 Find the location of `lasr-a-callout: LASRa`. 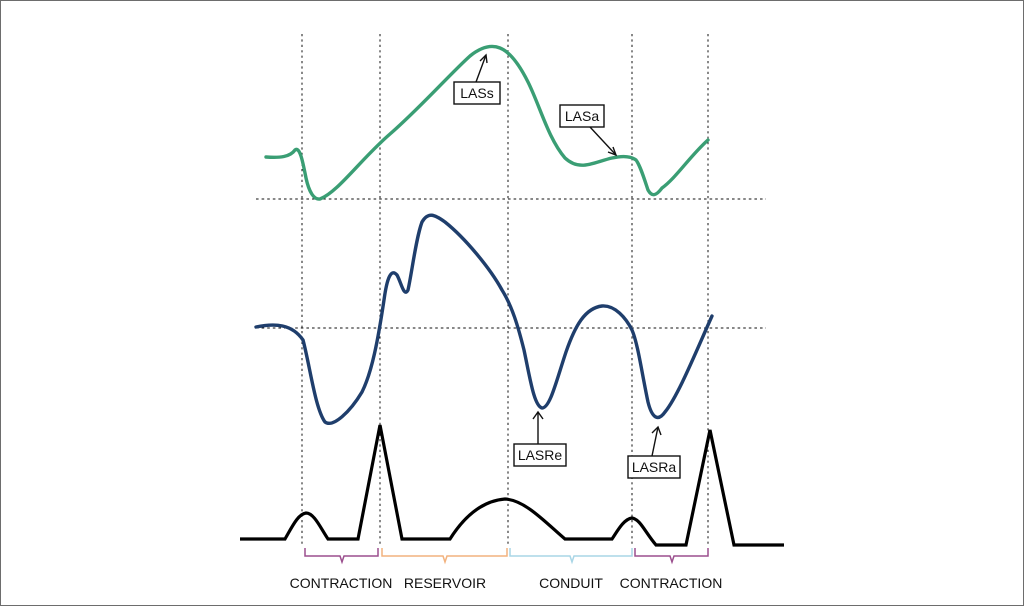

lasr-a-callout: LASRa is located at coordinates (654, 452).